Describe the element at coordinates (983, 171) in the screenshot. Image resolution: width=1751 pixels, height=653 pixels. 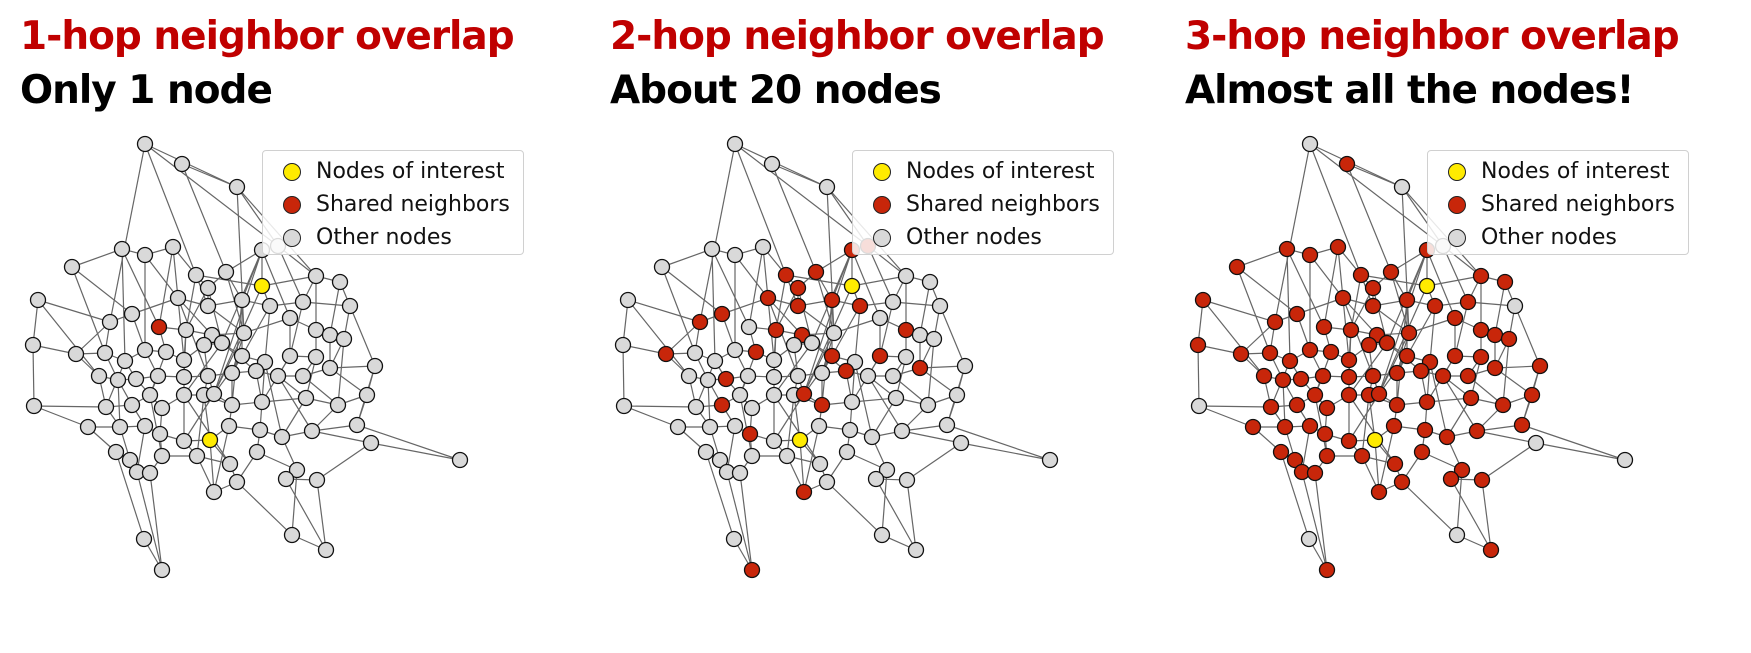
I see `legend-item-interest: Nodes of interest` at that location.